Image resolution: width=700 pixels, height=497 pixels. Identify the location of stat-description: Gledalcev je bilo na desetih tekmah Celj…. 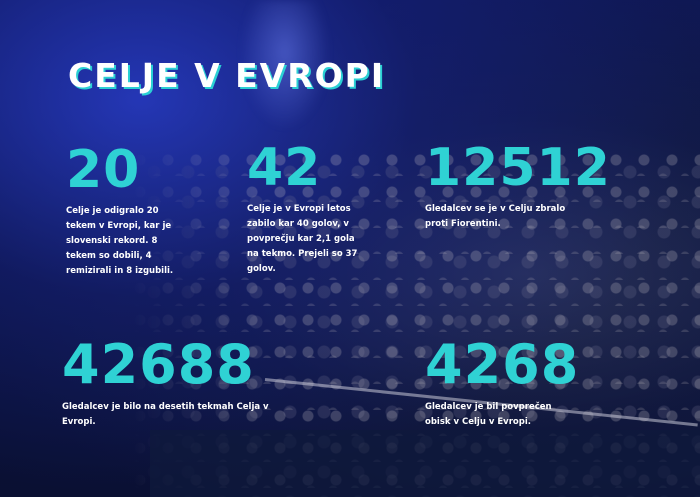
(165, 414).